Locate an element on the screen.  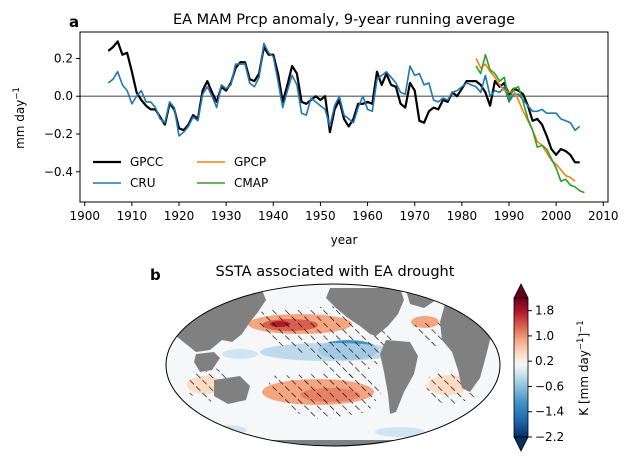
south-america-landmass is located at coordinates (399, 377).